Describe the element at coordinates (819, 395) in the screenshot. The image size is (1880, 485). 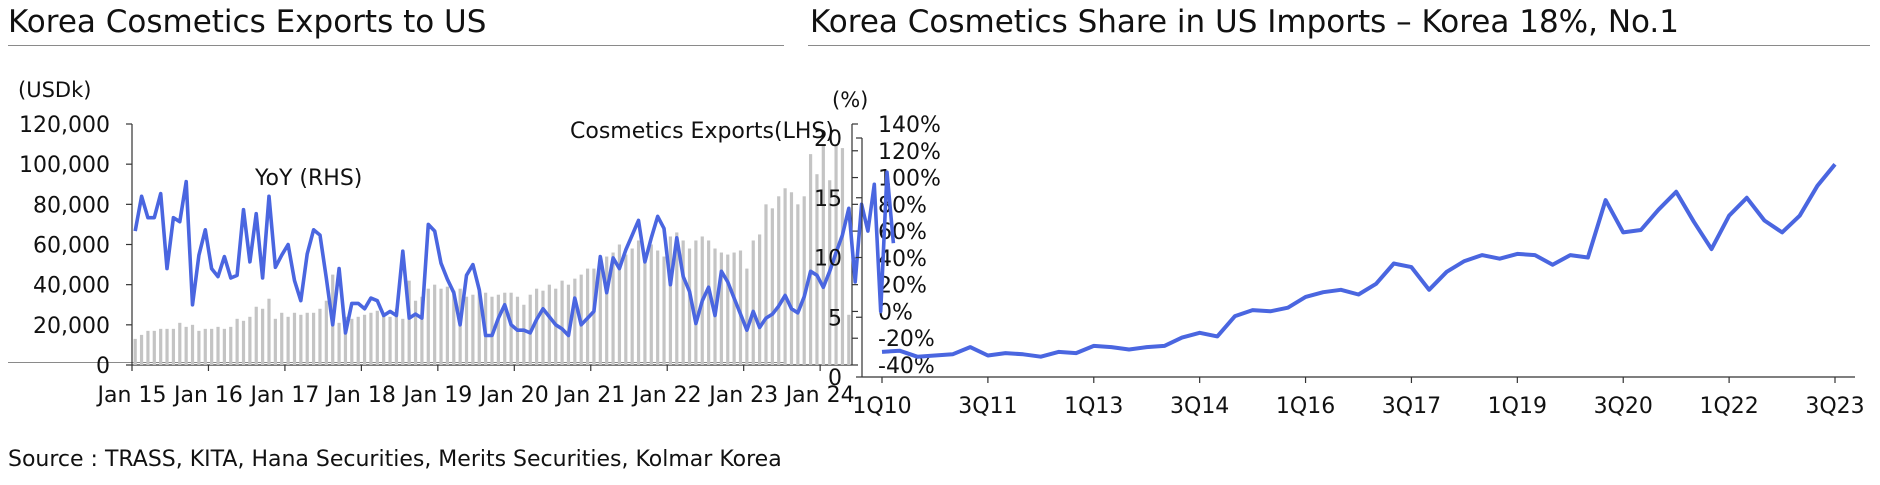
I see `x-axis-tick-label: Jan 24` at that location.